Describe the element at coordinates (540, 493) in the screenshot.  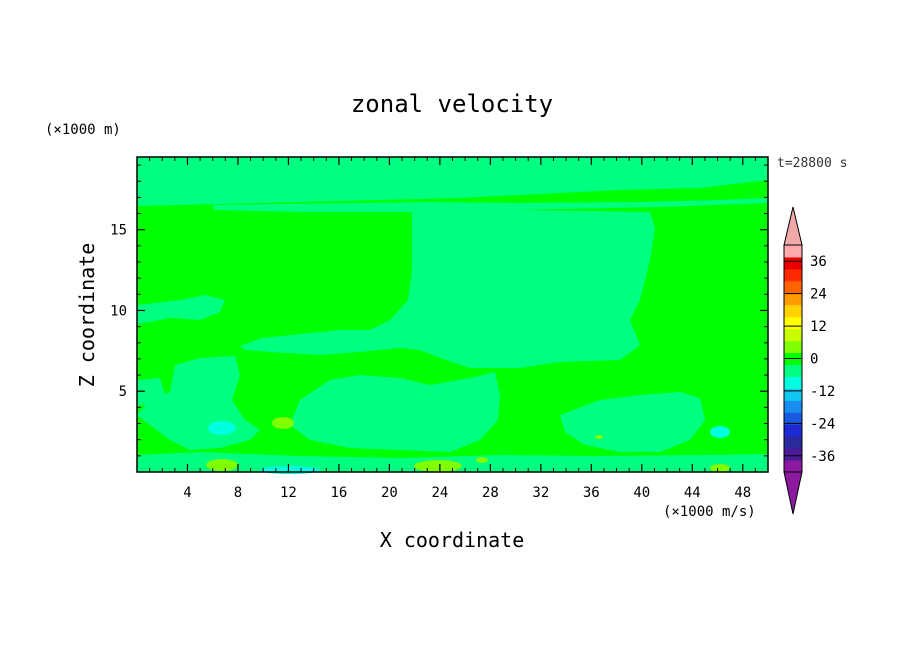
I see `x-tick-label: 32` at that location.